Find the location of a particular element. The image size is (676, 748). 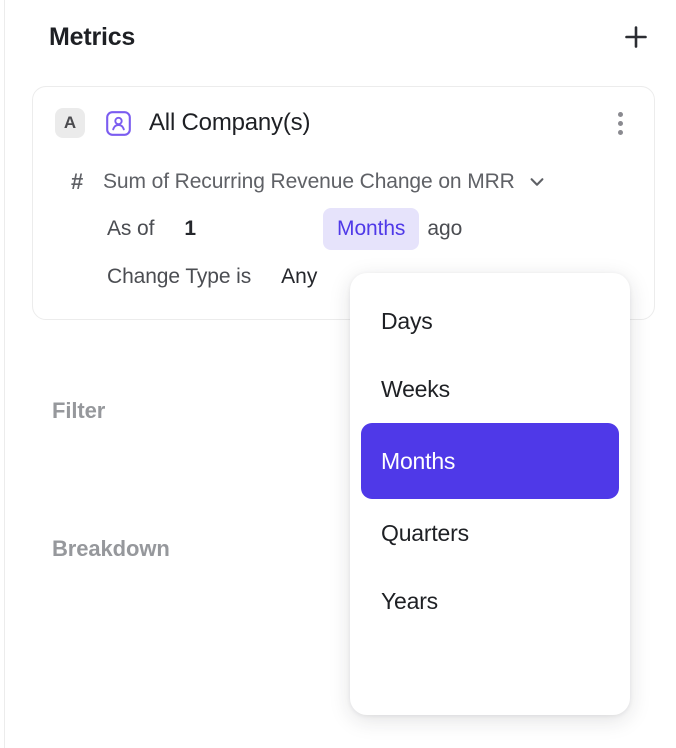

as-of-unit-value: Months is located at coordinates (371, 229).